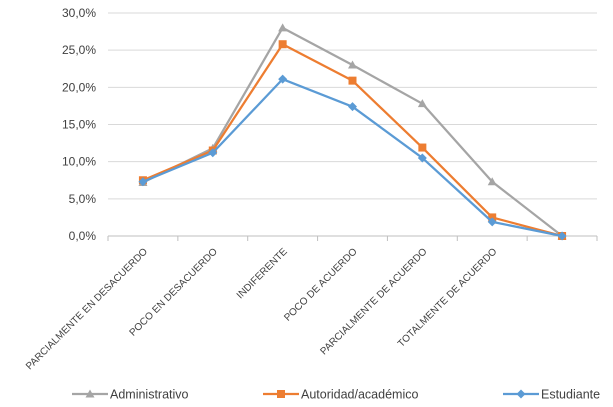 This screenshot has height=407, width=613. What do you see at coordinates (320, 284) in the screenshot?
I see `x-tick-label: POCO DE ACUERDO` at bounding box center [320, 284].